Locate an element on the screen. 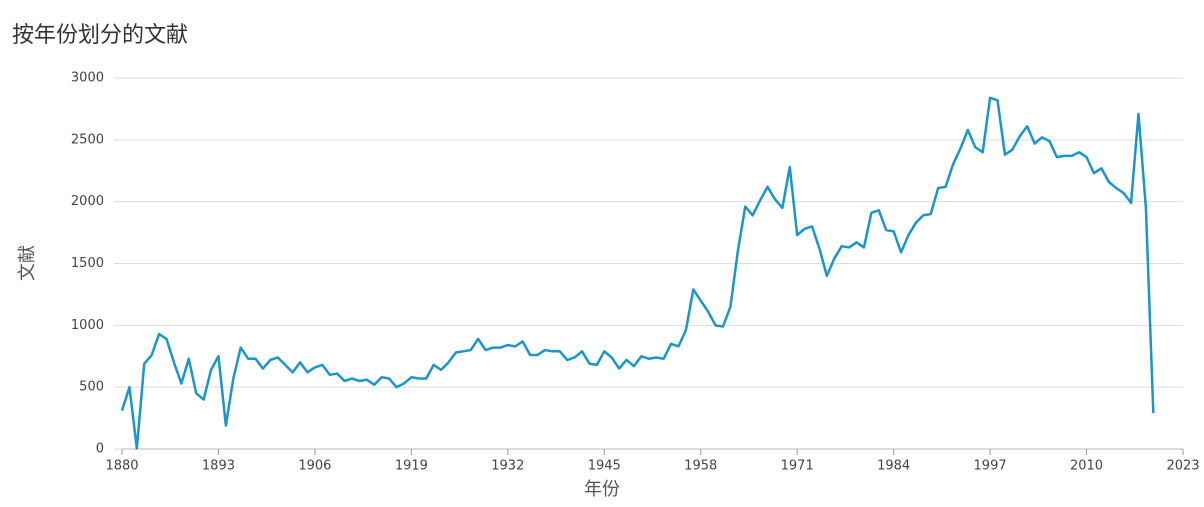 The width and height of the screenshot is (1204, 507). x-tick-label: 1893 is located at coordinates (218, 466).